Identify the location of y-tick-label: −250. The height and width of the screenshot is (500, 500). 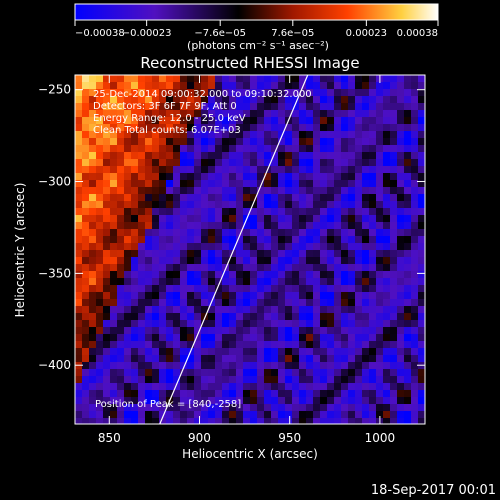
(54, 90).